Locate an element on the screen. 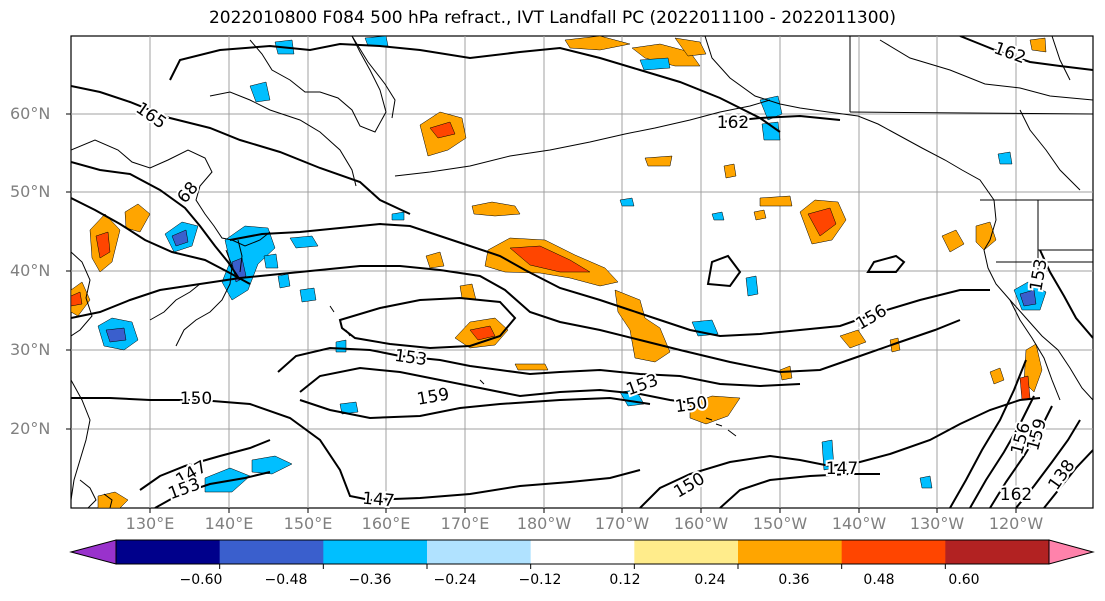 Image resolution: width=1105 pixels, height=601 pixels. lon-label: 130°W is located at coordinates (937, 523).